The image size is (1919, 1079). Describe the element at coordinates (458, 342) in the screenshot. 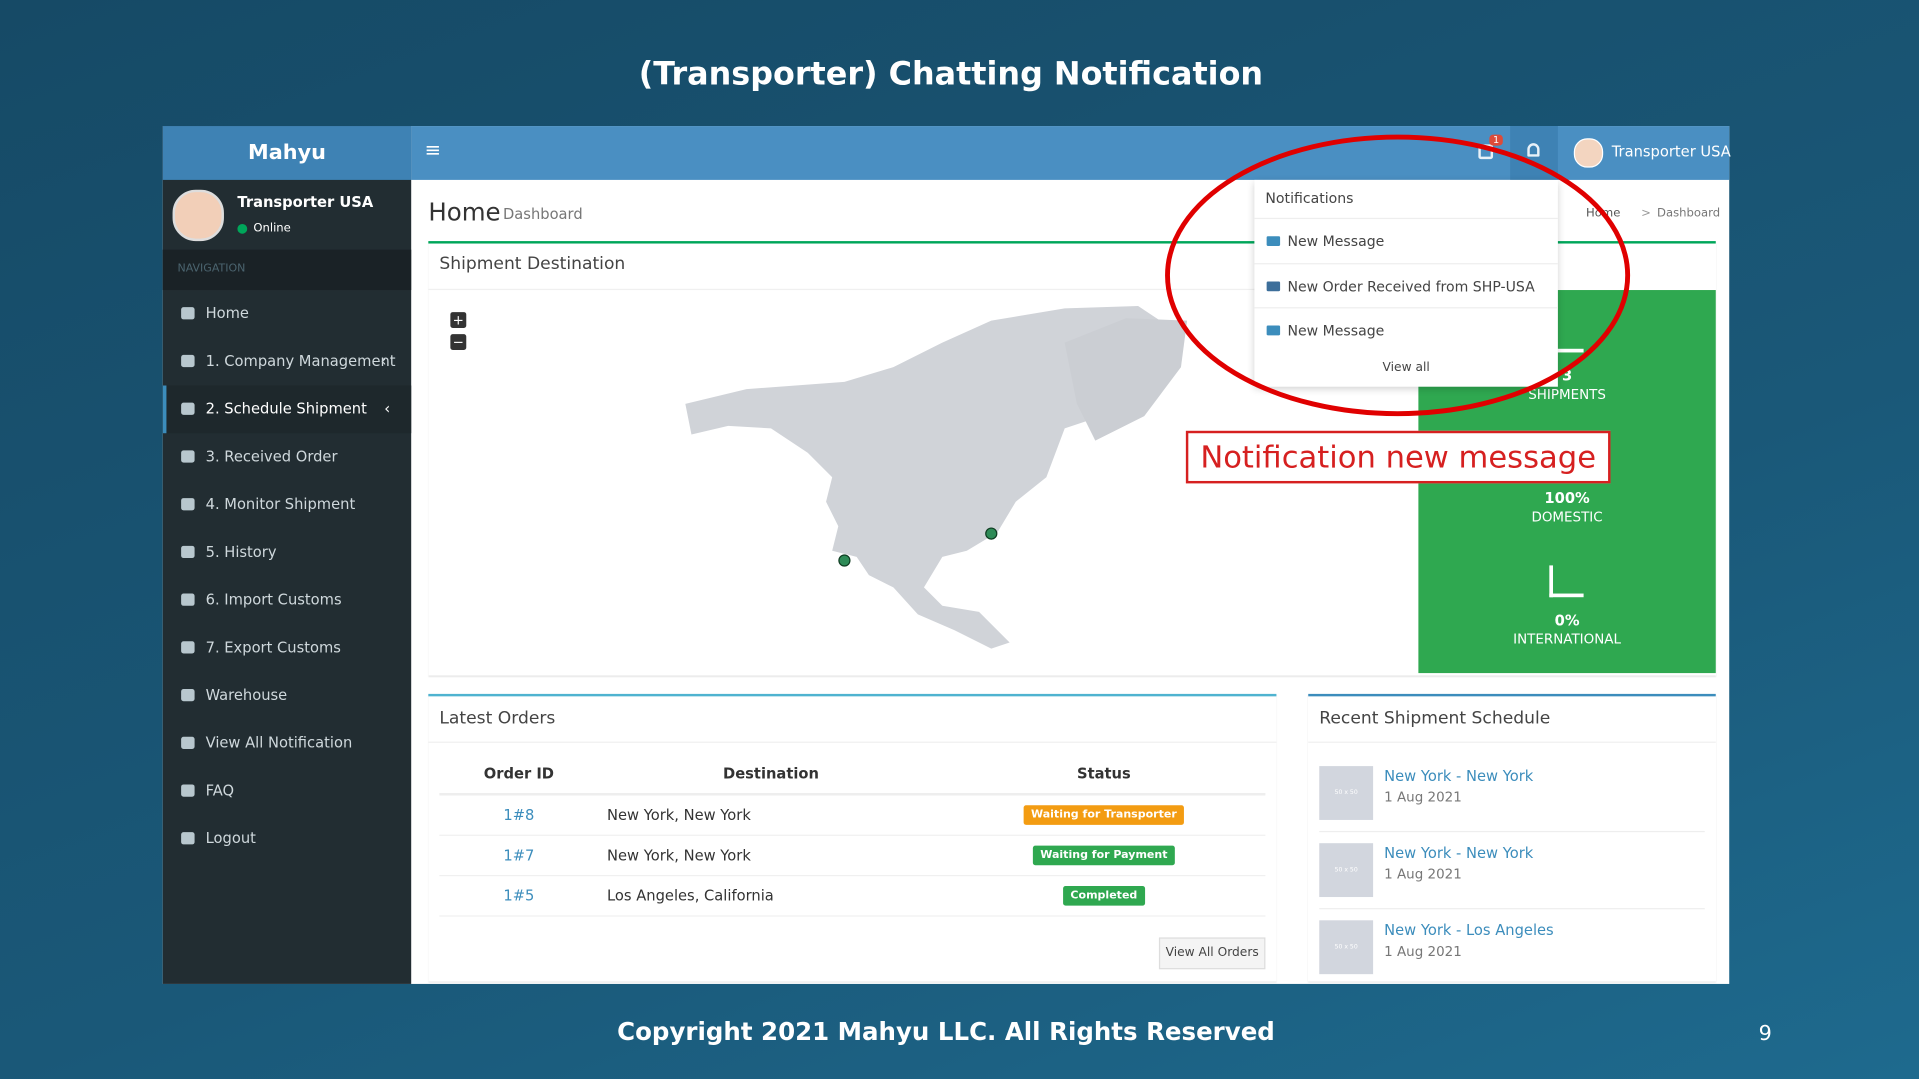

I see `zoom-out: −` at that location.